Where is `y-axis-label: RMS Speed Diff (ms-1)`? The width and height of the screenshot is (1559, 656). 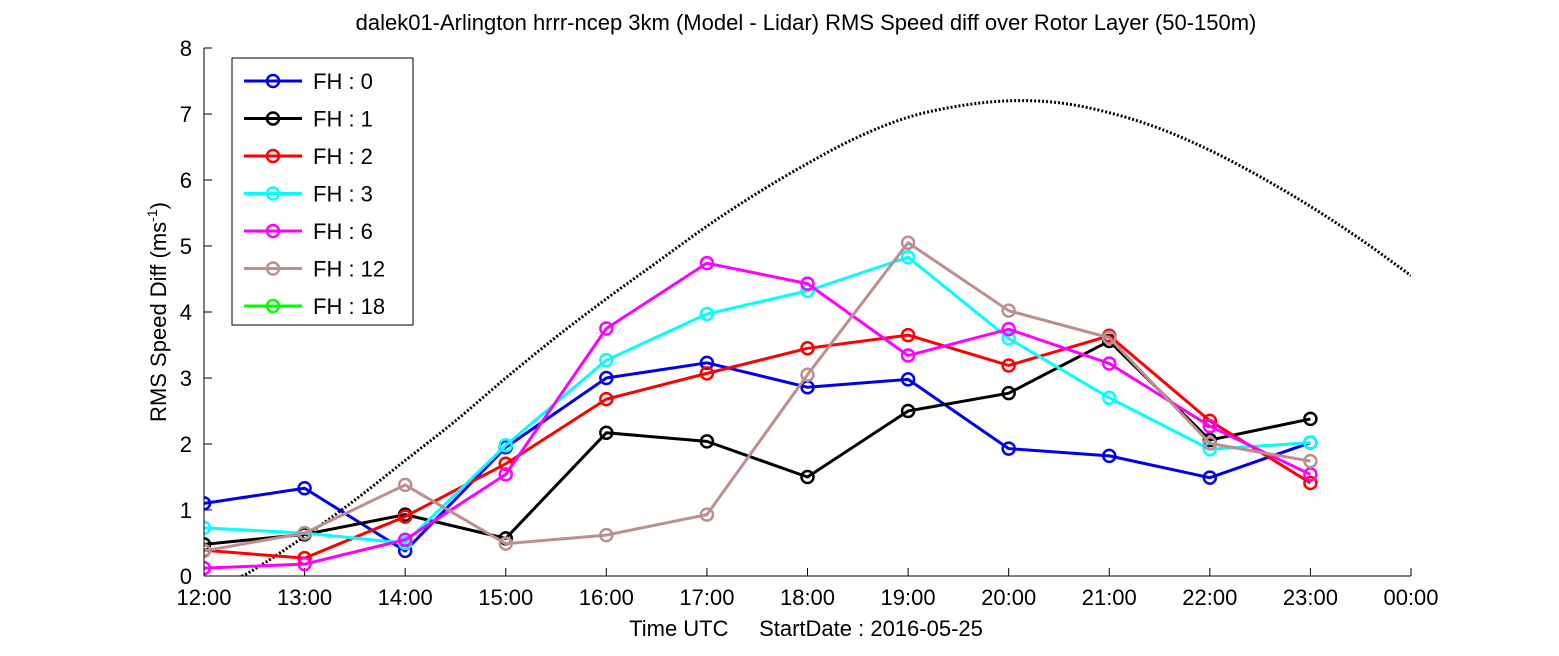
y-axis-label: RMS Speed Diff (ms-1) is located at coordinates (157, 312).